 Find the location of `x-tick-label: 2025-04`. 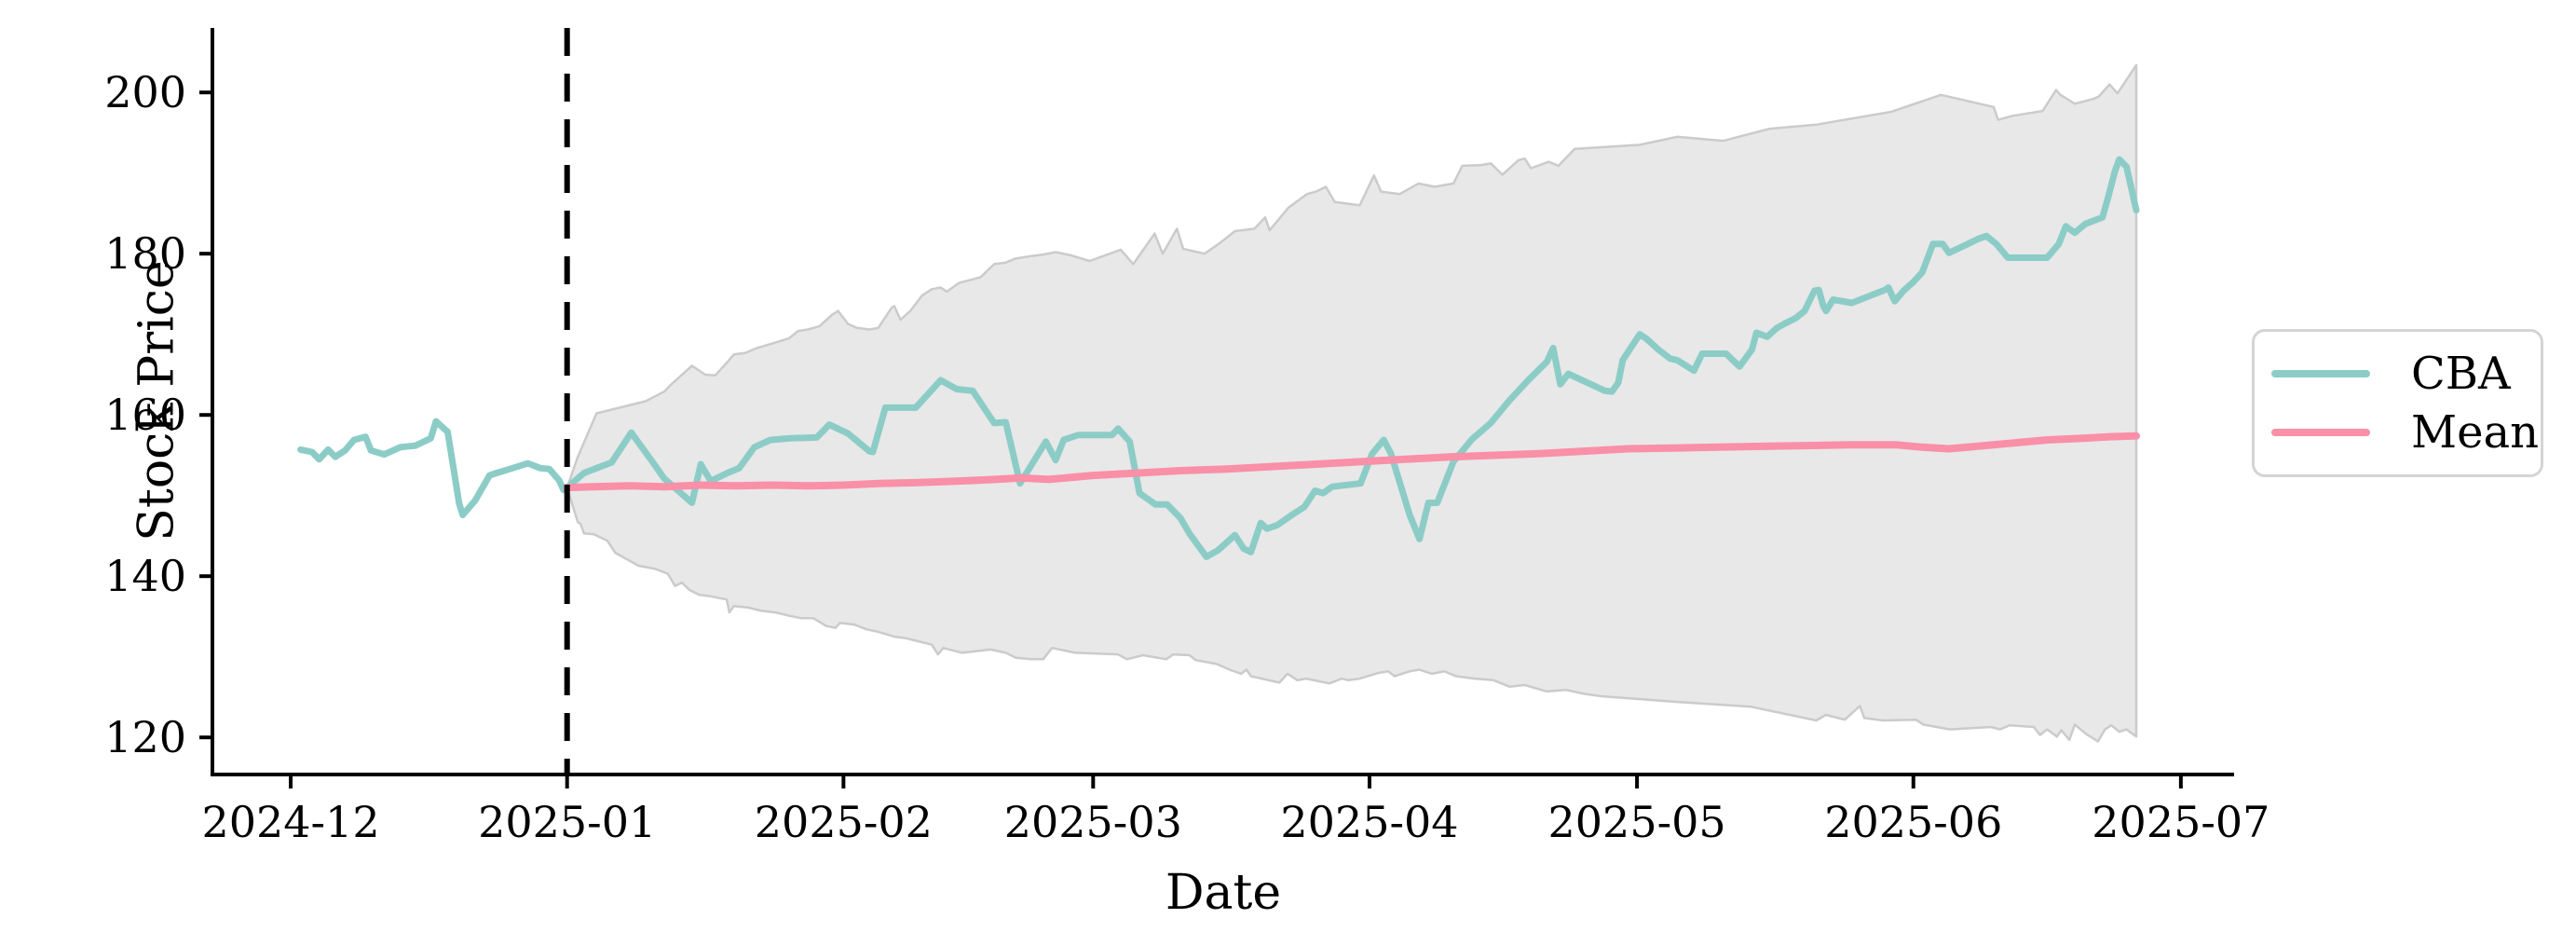

x-tick-label: 2025-04 is located at coordinates (1369, 822).